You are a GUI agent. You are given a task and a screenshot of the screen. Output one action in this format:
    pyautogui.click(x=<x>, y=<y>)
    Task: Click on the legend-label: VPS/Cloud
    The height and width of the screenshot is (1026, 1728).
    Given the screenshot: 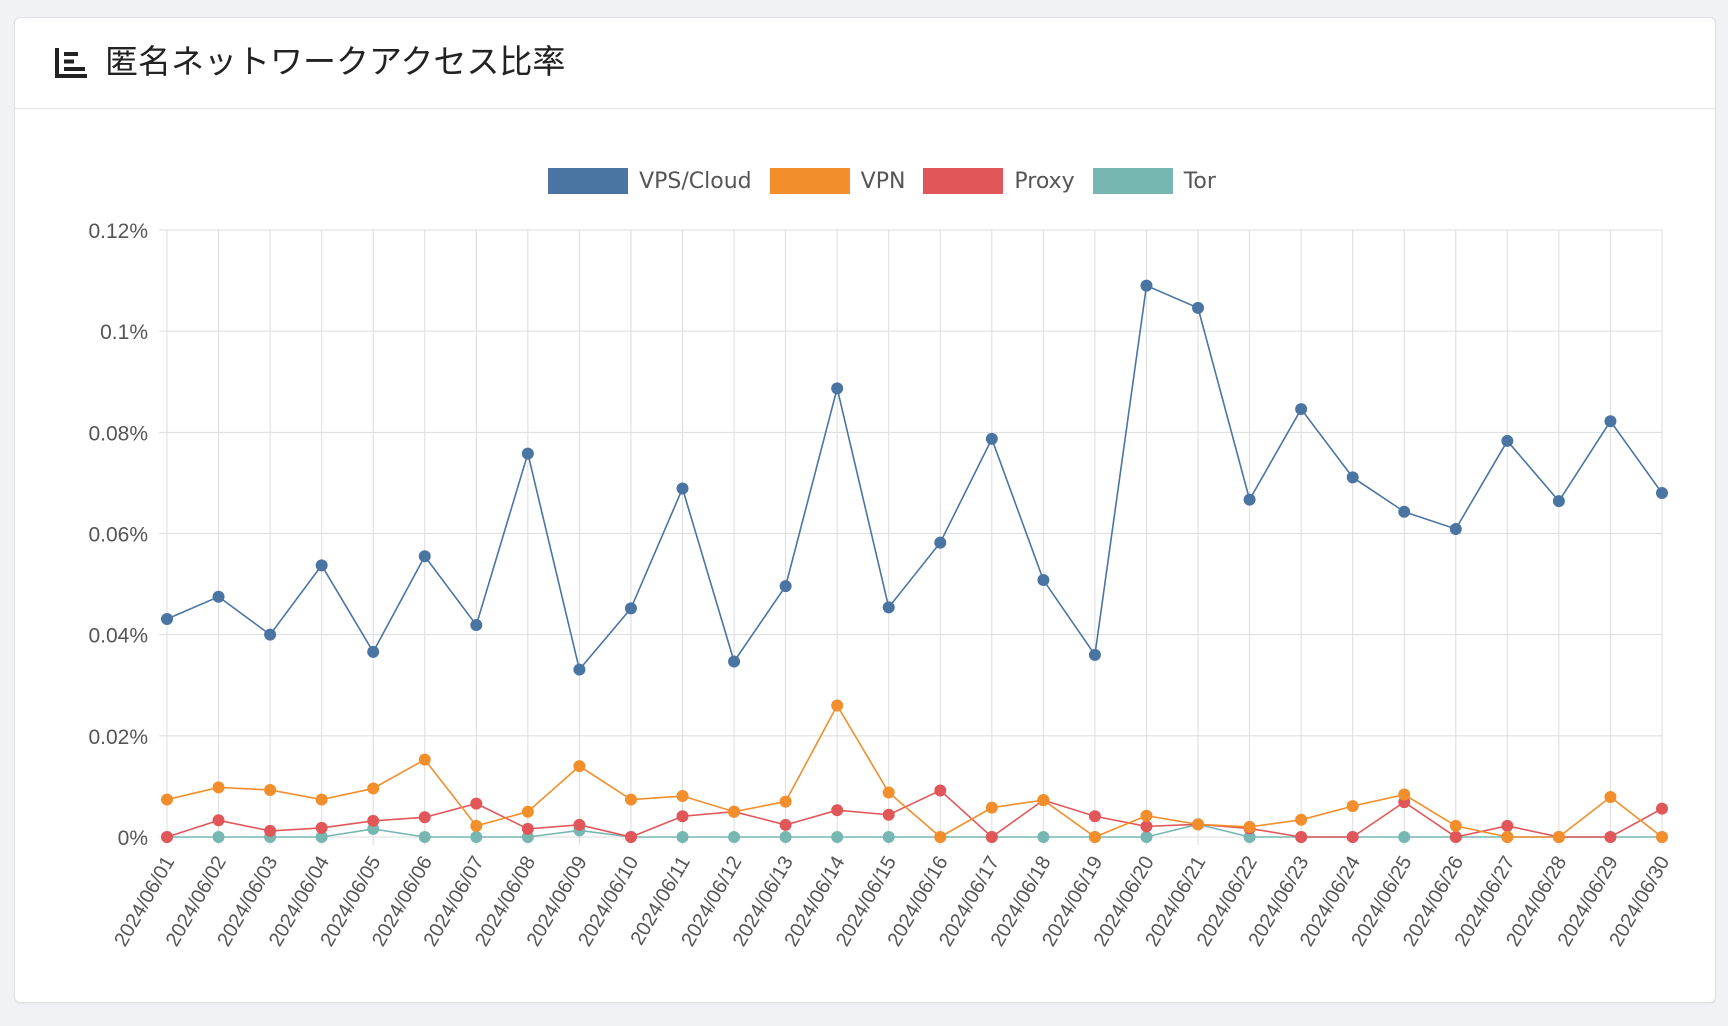 What is the action you would take?
    pyautogui.click(x=695, y=181)
    